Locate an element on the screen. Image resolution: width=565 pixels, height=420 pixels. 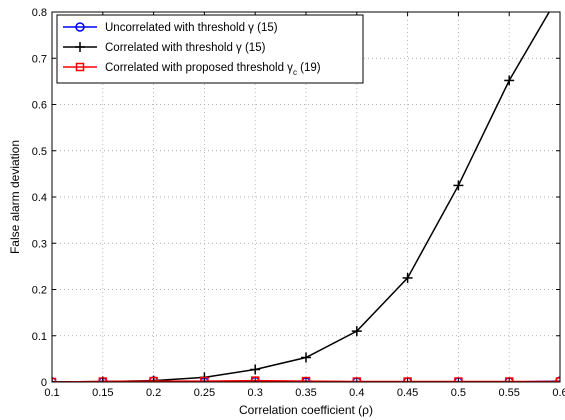
y-tick-label: 0.3 is located at coordinates (39, 244).